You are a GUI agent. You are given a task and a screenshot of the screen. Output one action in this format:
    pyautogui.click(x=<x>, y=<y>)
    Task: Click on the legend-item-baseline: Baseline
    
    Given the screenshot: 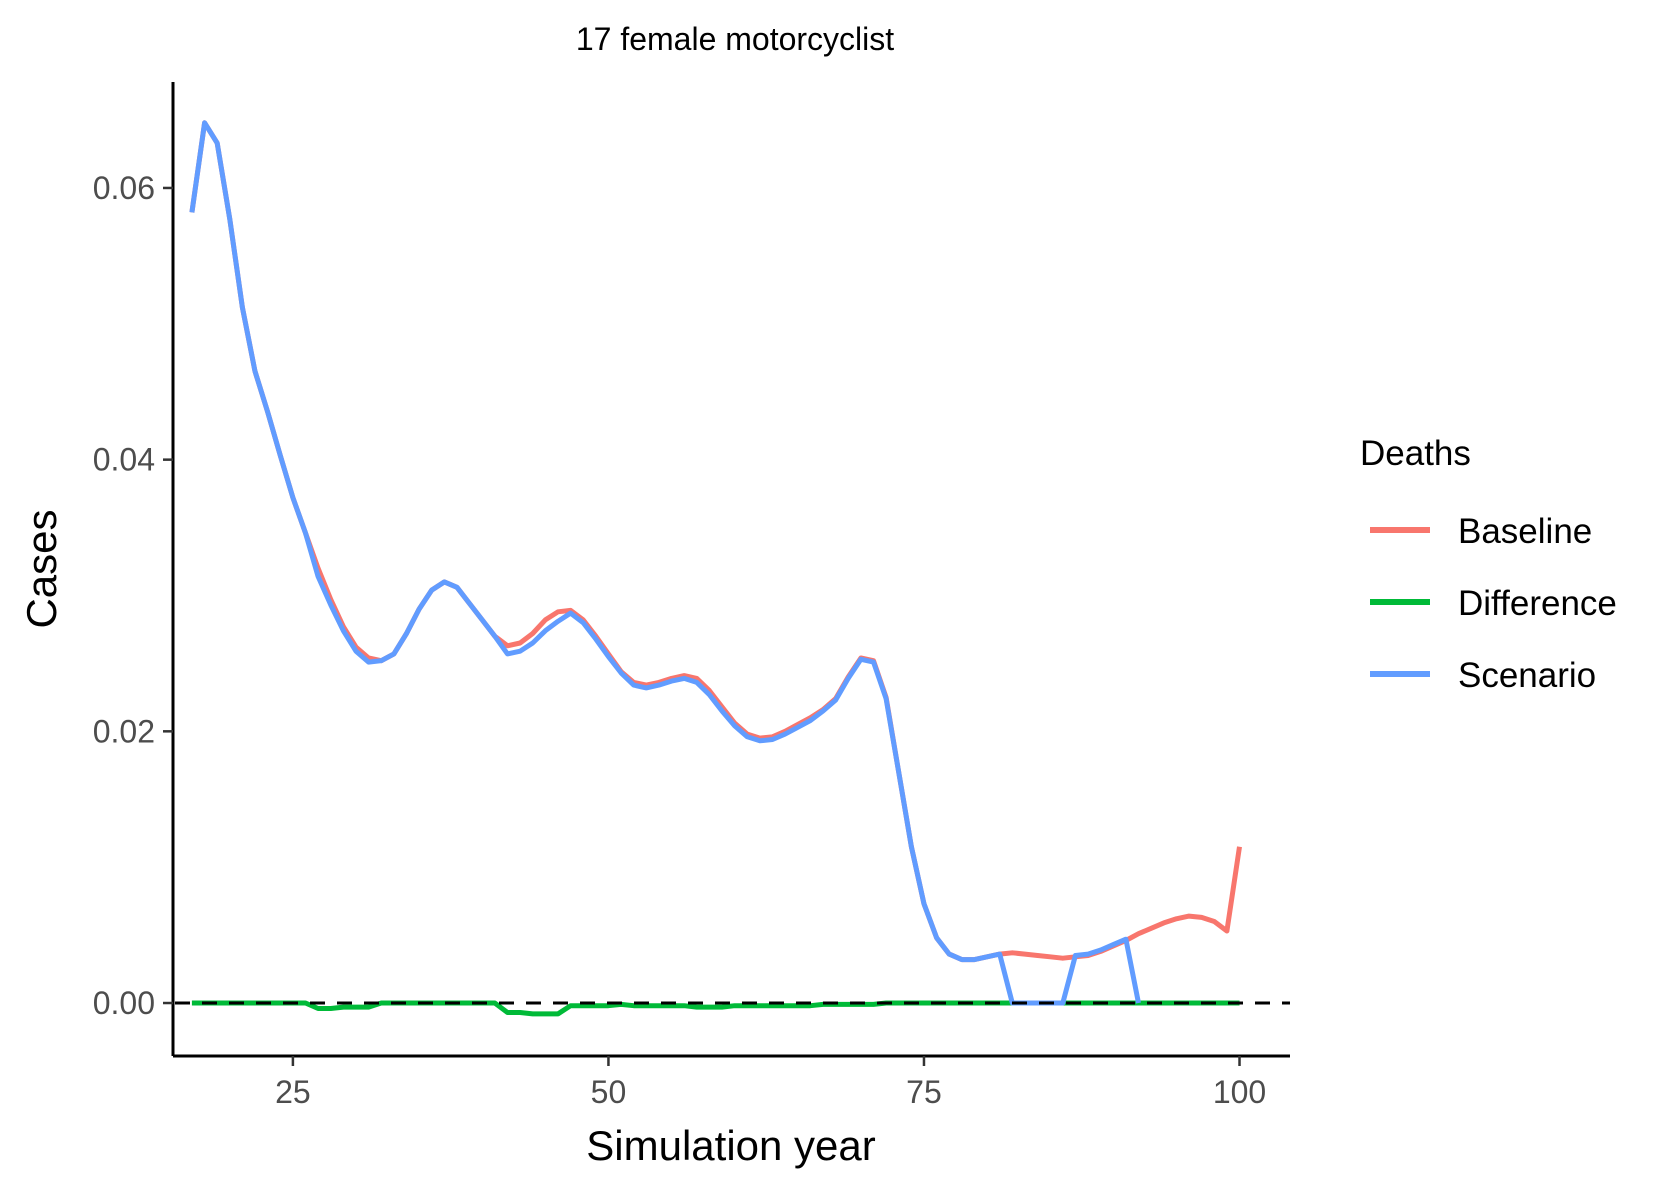 What is the action you would take?
    pyautogui.click(x=1481, y=531)
    